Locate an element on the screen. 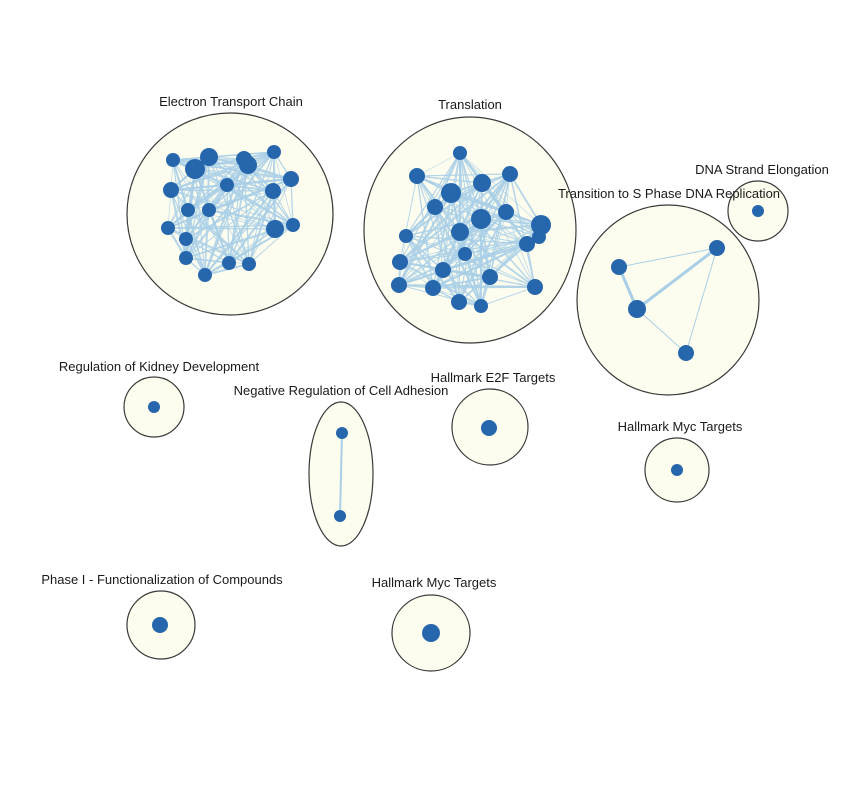 This screenshot has height=800, width=866. cluster-etc: Electron Transport Chain is located at coordinates (230, 205).